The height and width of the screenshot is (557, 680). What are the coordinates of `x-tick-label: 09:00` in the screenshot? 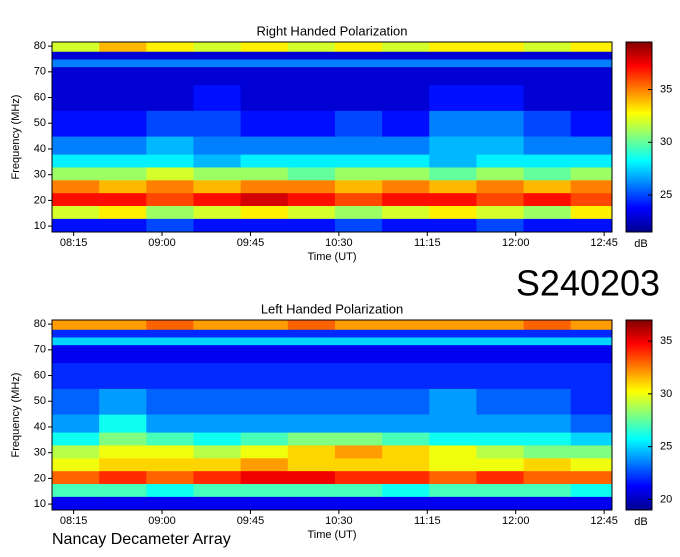 It's located at (162, 521).